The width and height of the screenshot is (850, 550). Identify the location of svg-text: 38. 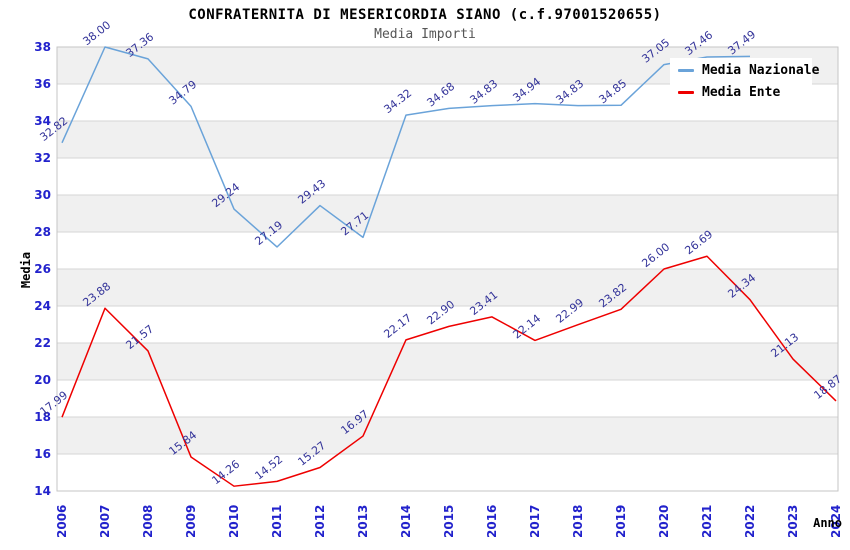
(42, 47).